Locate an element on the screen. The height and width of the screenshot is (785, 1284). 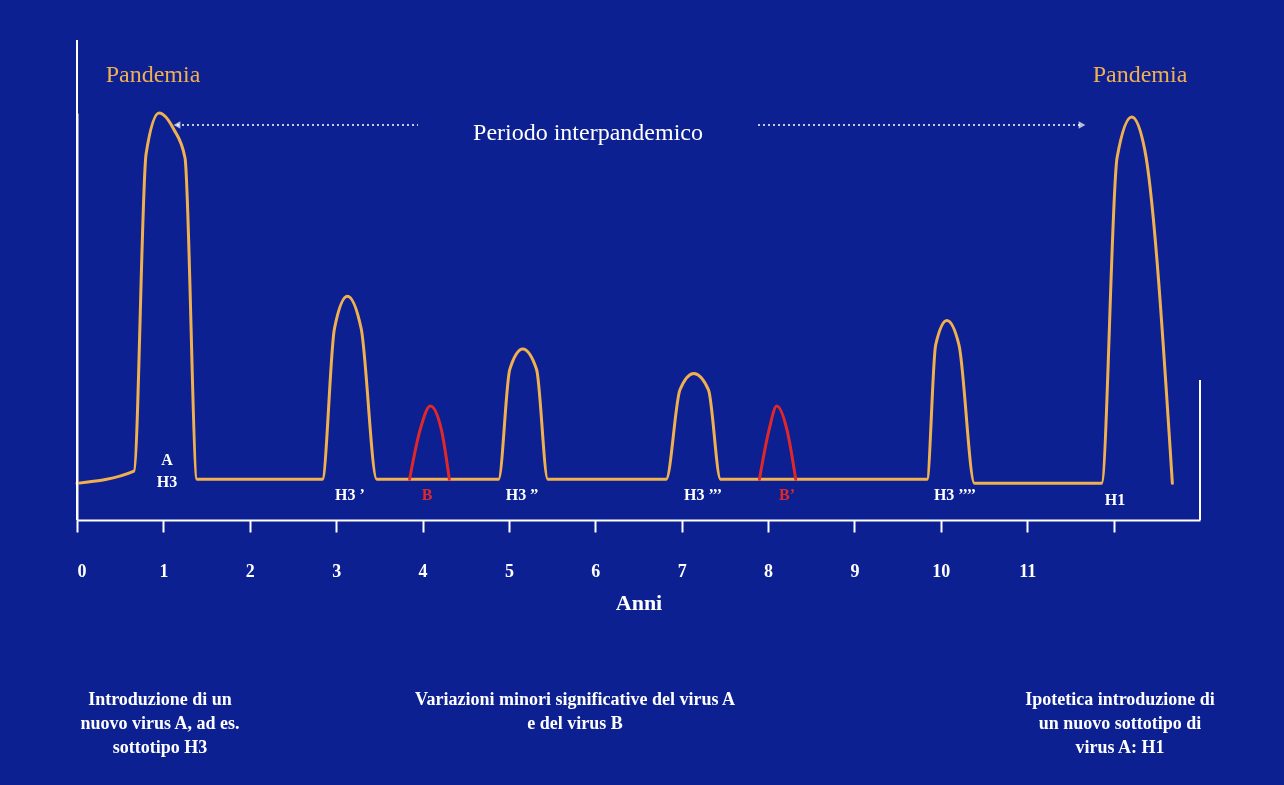
x-tick-label: 1 is located at coordinates (164, 570).